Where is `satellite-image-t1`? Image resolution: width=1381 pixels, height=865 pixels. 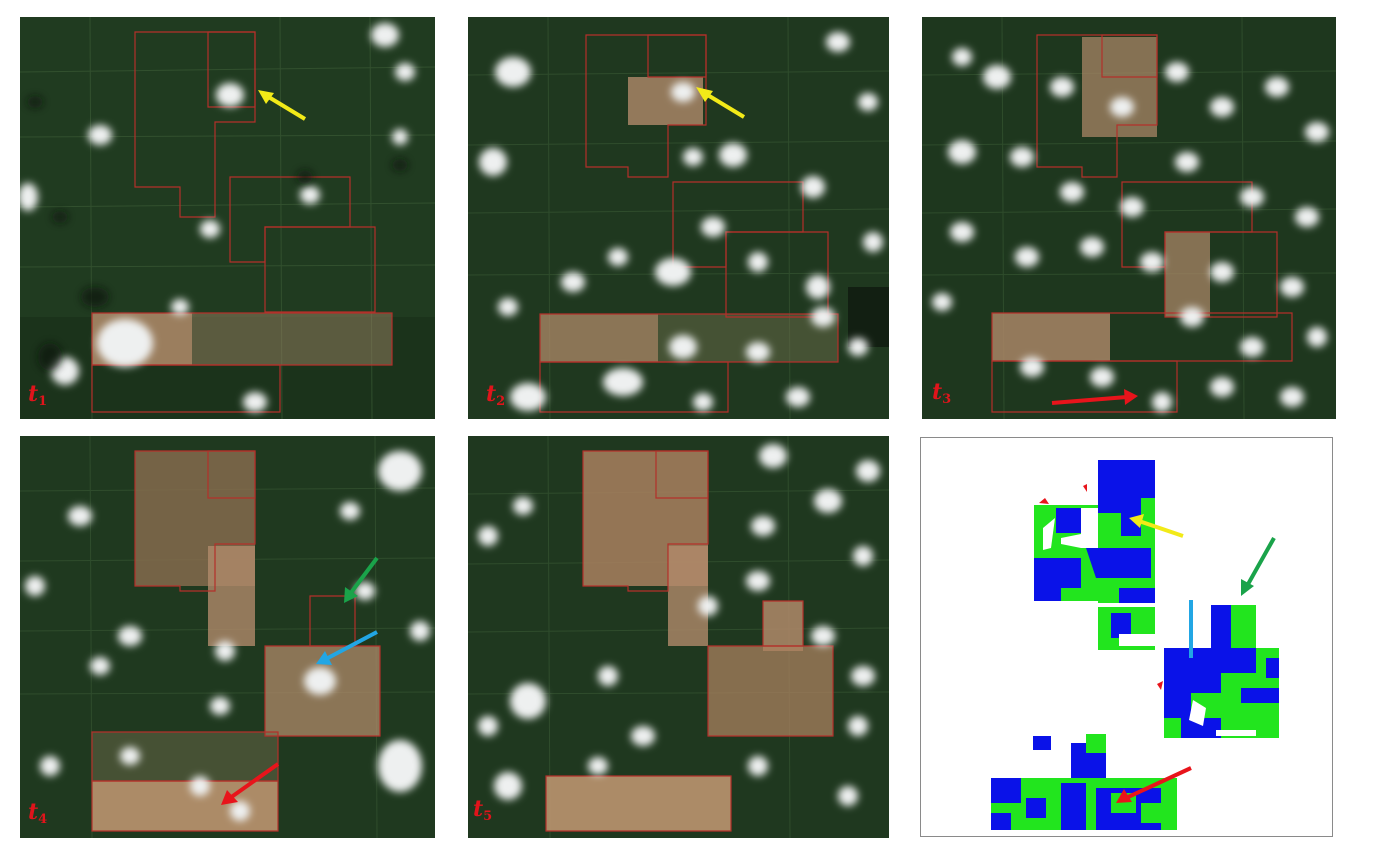
satellite-image-t1 is located at coordinates (227, 218).